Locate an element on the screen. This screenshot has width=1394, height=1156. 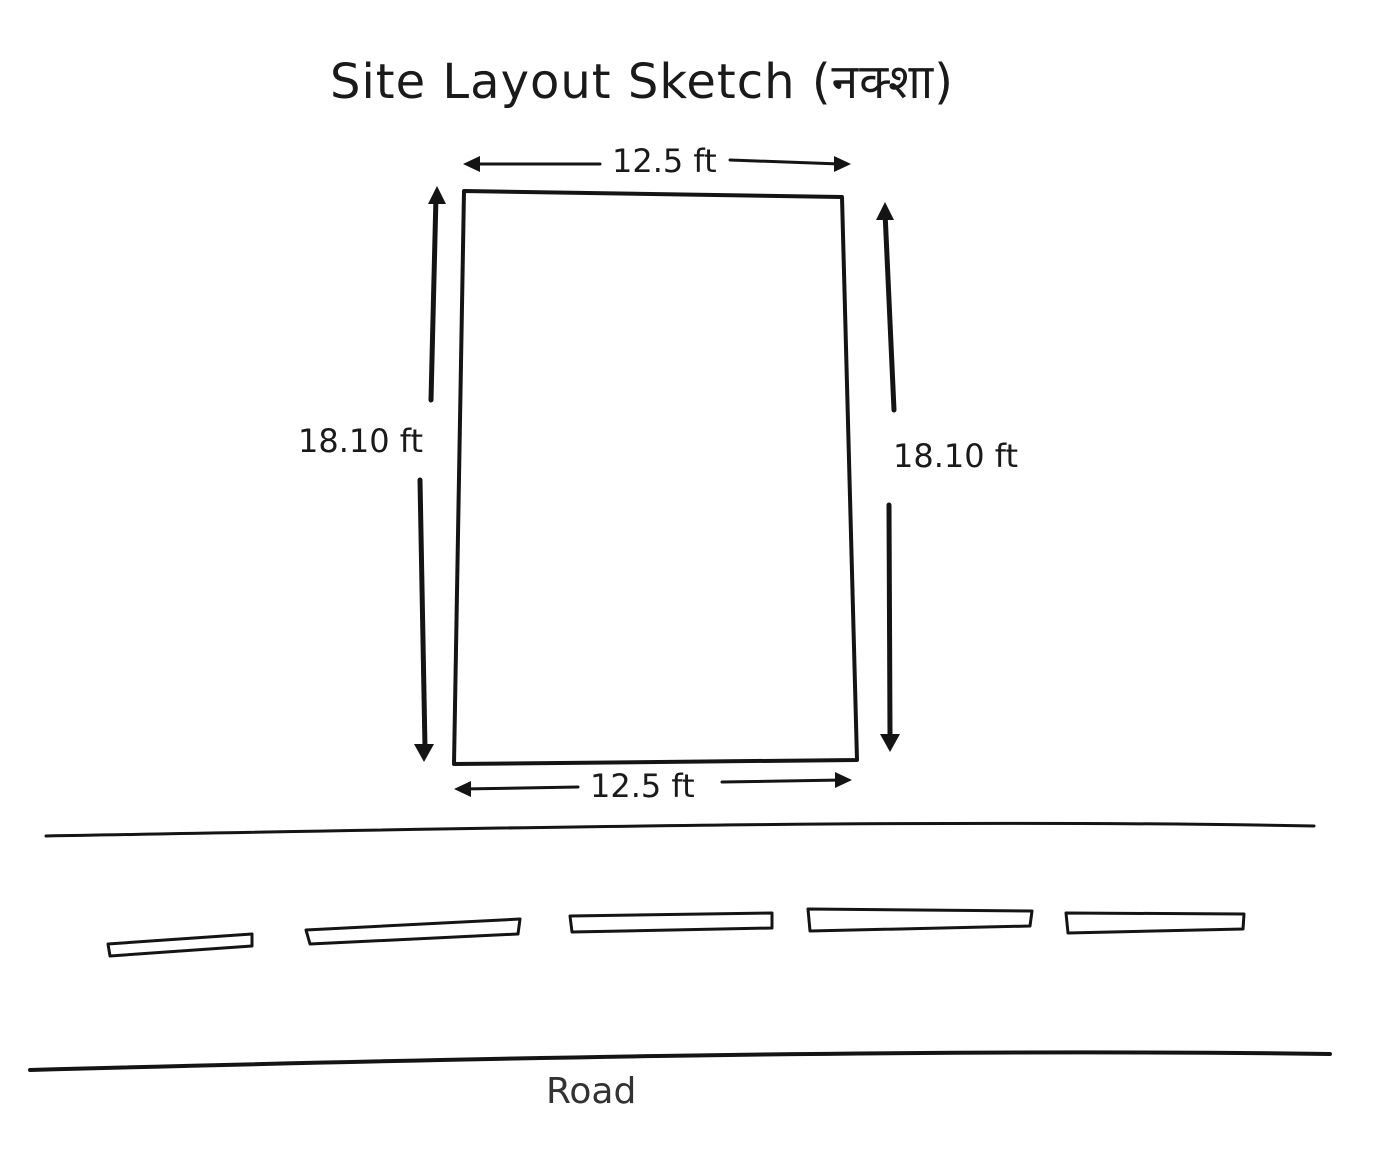
road-label: Road is located at coordinates (591, 1091).